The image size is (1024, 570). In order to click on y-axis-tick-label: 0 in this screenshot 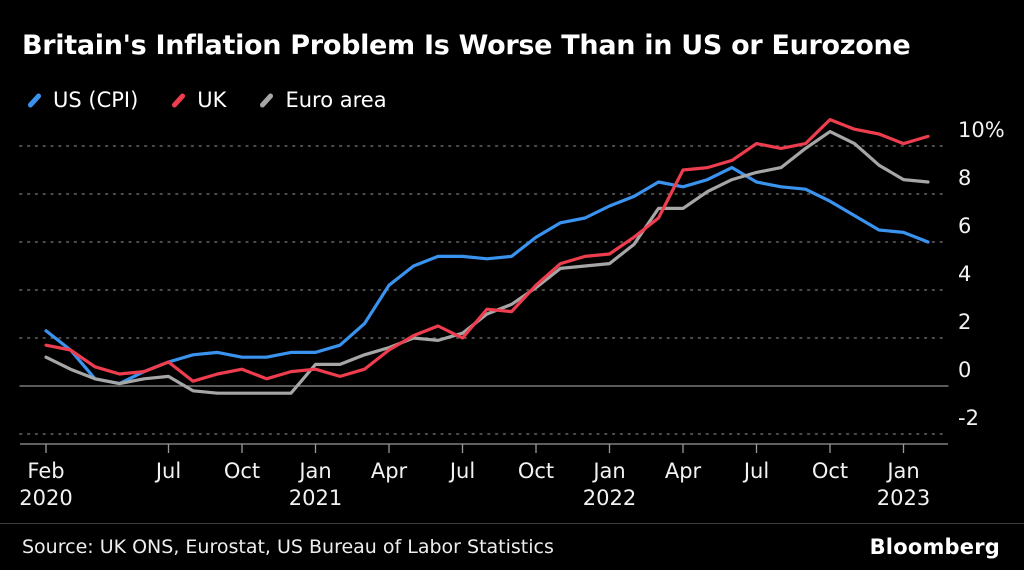, I will do `click(964, 370)`.